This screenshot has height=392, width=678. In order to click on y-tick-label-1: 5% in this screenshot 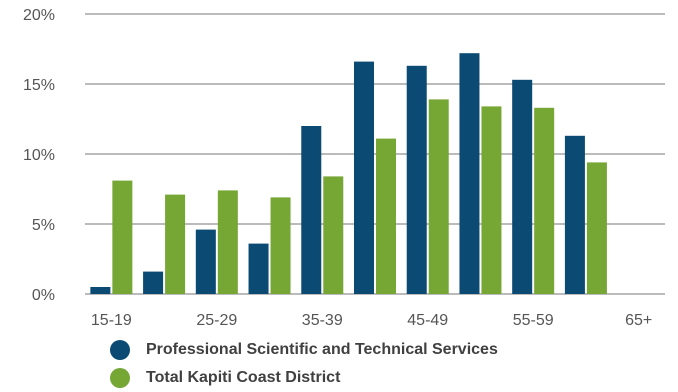, I will do `click(43, 225)`.